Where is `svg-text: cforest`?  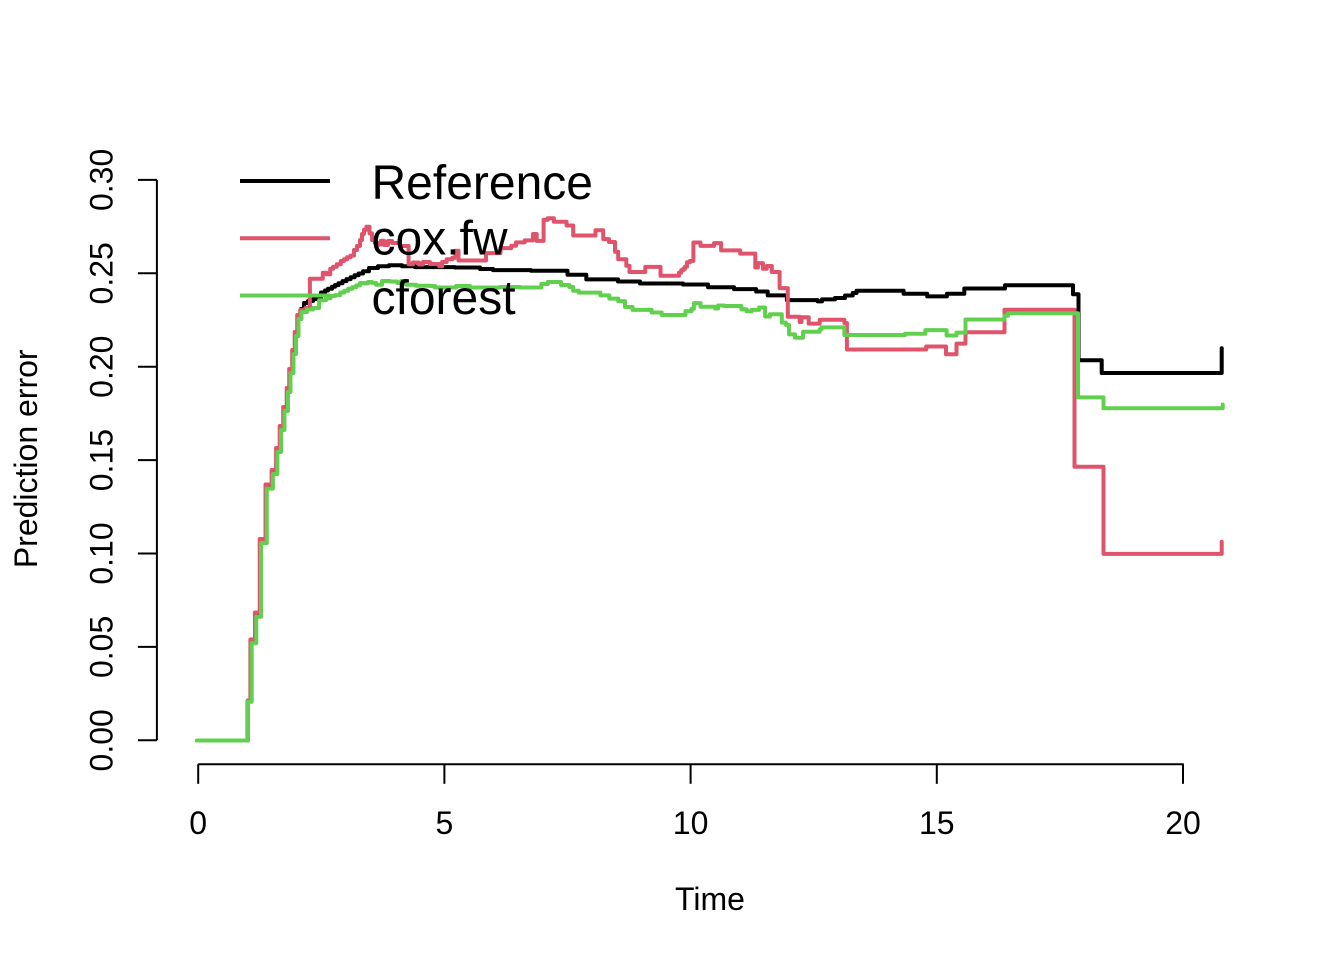 svg-text: cforest is located at coordinates (444, 298).